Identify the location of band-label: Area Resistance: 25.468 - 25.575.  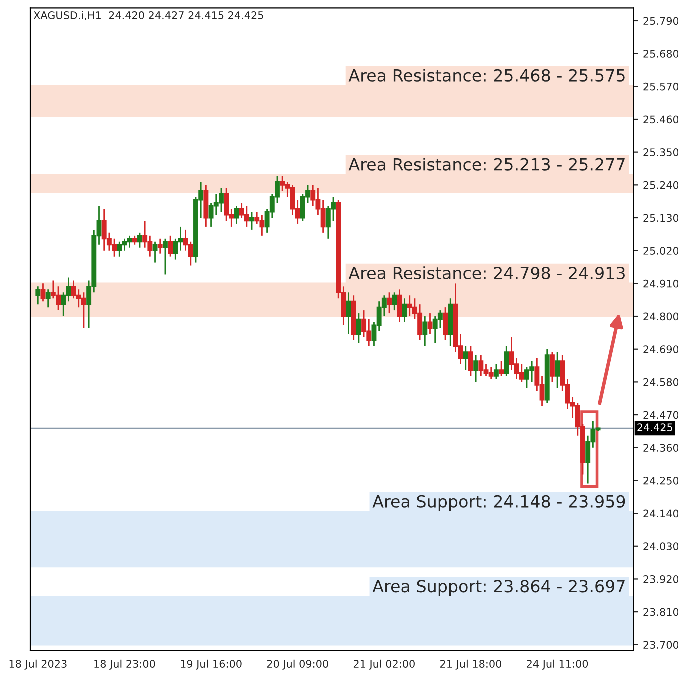
(486, 75).